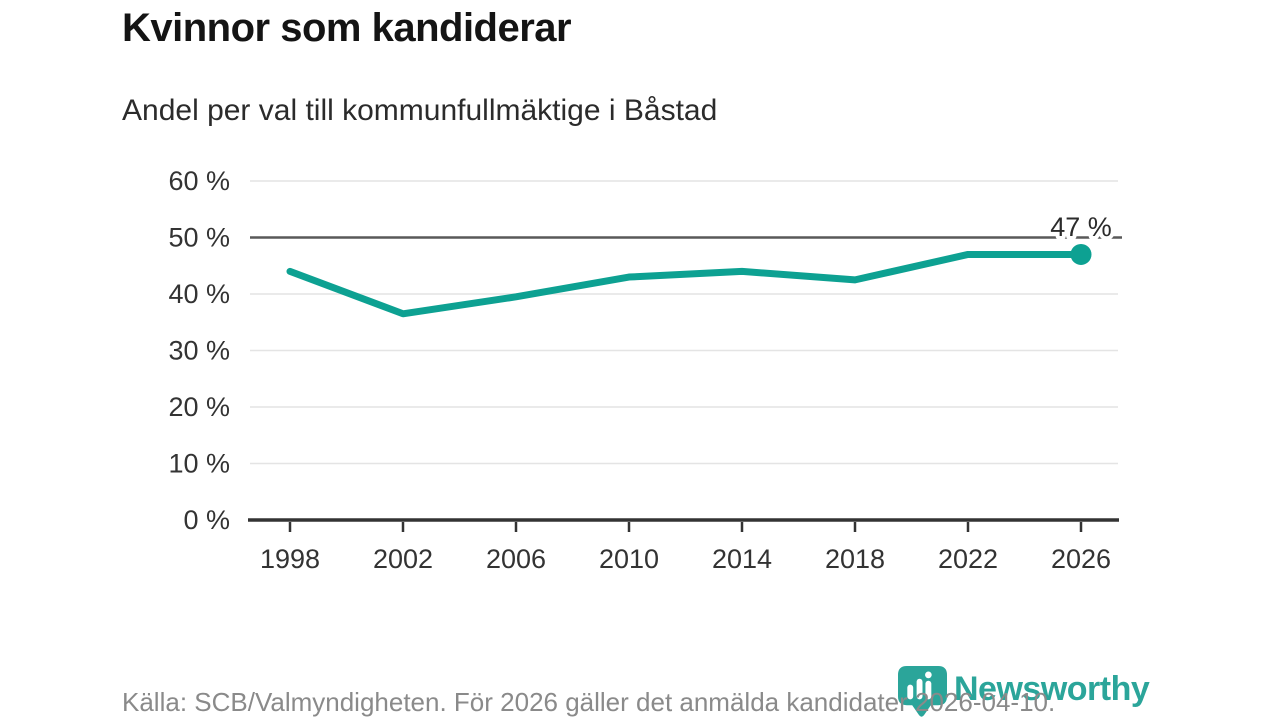  What do you see at coordinates (290, 559) in the screenshot?
I see `x-tick-label: 1998` at bounding box center [290, 559].